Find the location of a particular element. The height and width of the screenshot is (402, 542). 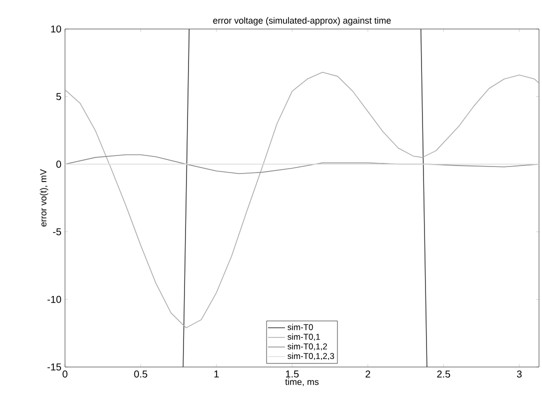

x-tick-label: 3 is located at coordinates (519, 374).